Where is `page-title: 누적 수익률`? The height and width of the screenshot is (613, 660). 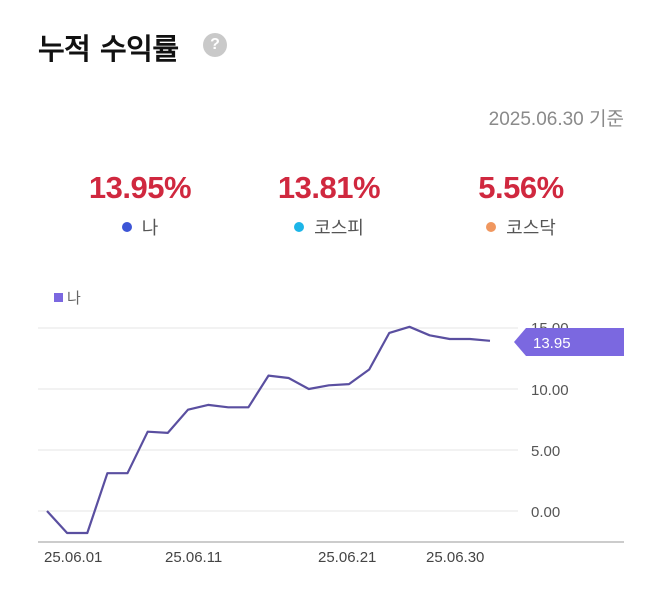 page-title: 누적 수익률 is located at coordinates (108, 49).